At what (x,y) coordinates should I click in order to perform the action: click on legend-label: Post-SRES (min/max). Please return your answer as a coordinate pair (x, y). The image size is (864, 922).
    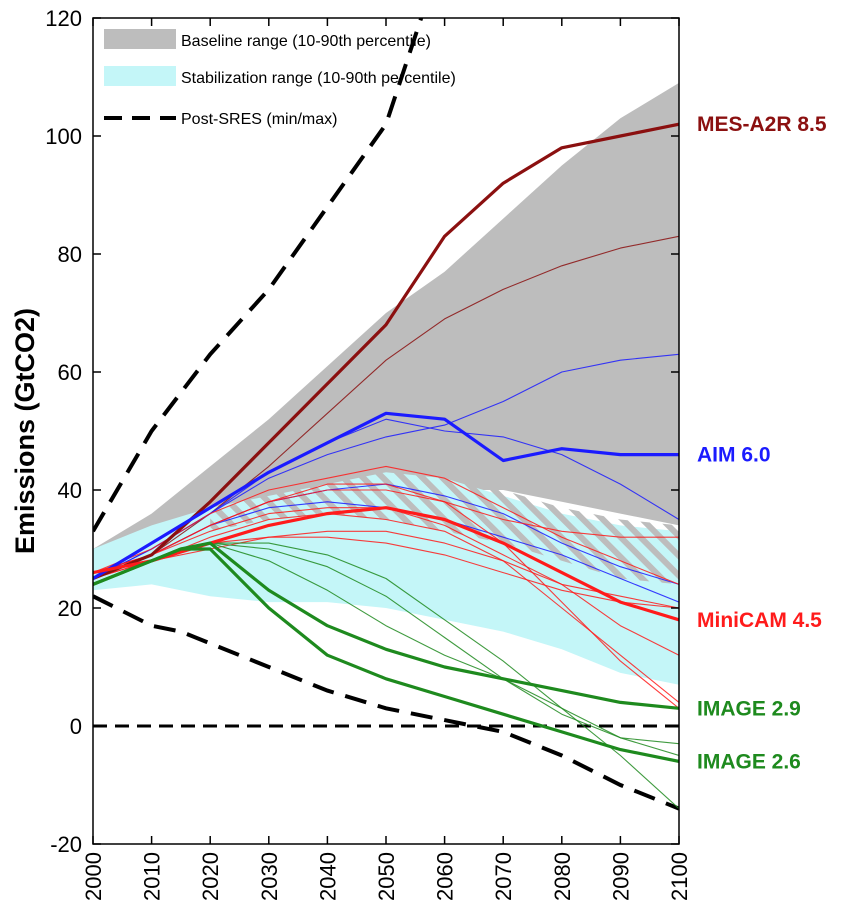
    Looking at the image, I should click on (259, 119).